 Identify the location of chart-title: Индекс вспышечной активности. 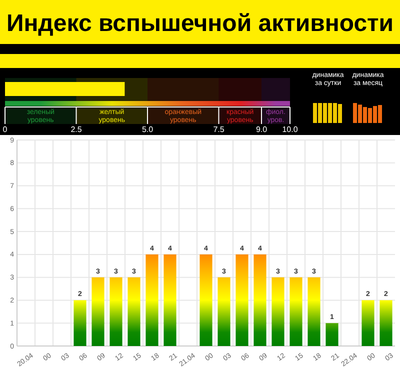
(200, 23).